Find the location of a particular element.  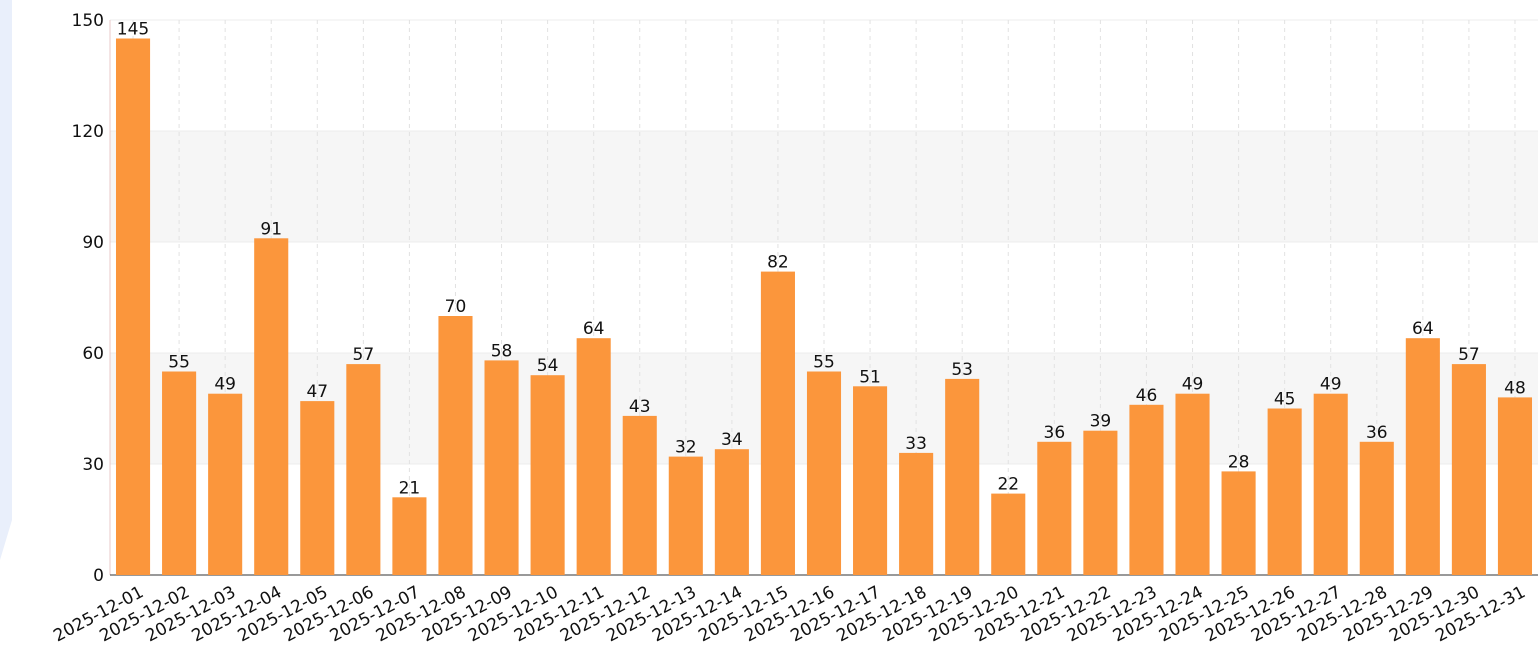

data-label: 48 is located at coordinates (1515, 388).